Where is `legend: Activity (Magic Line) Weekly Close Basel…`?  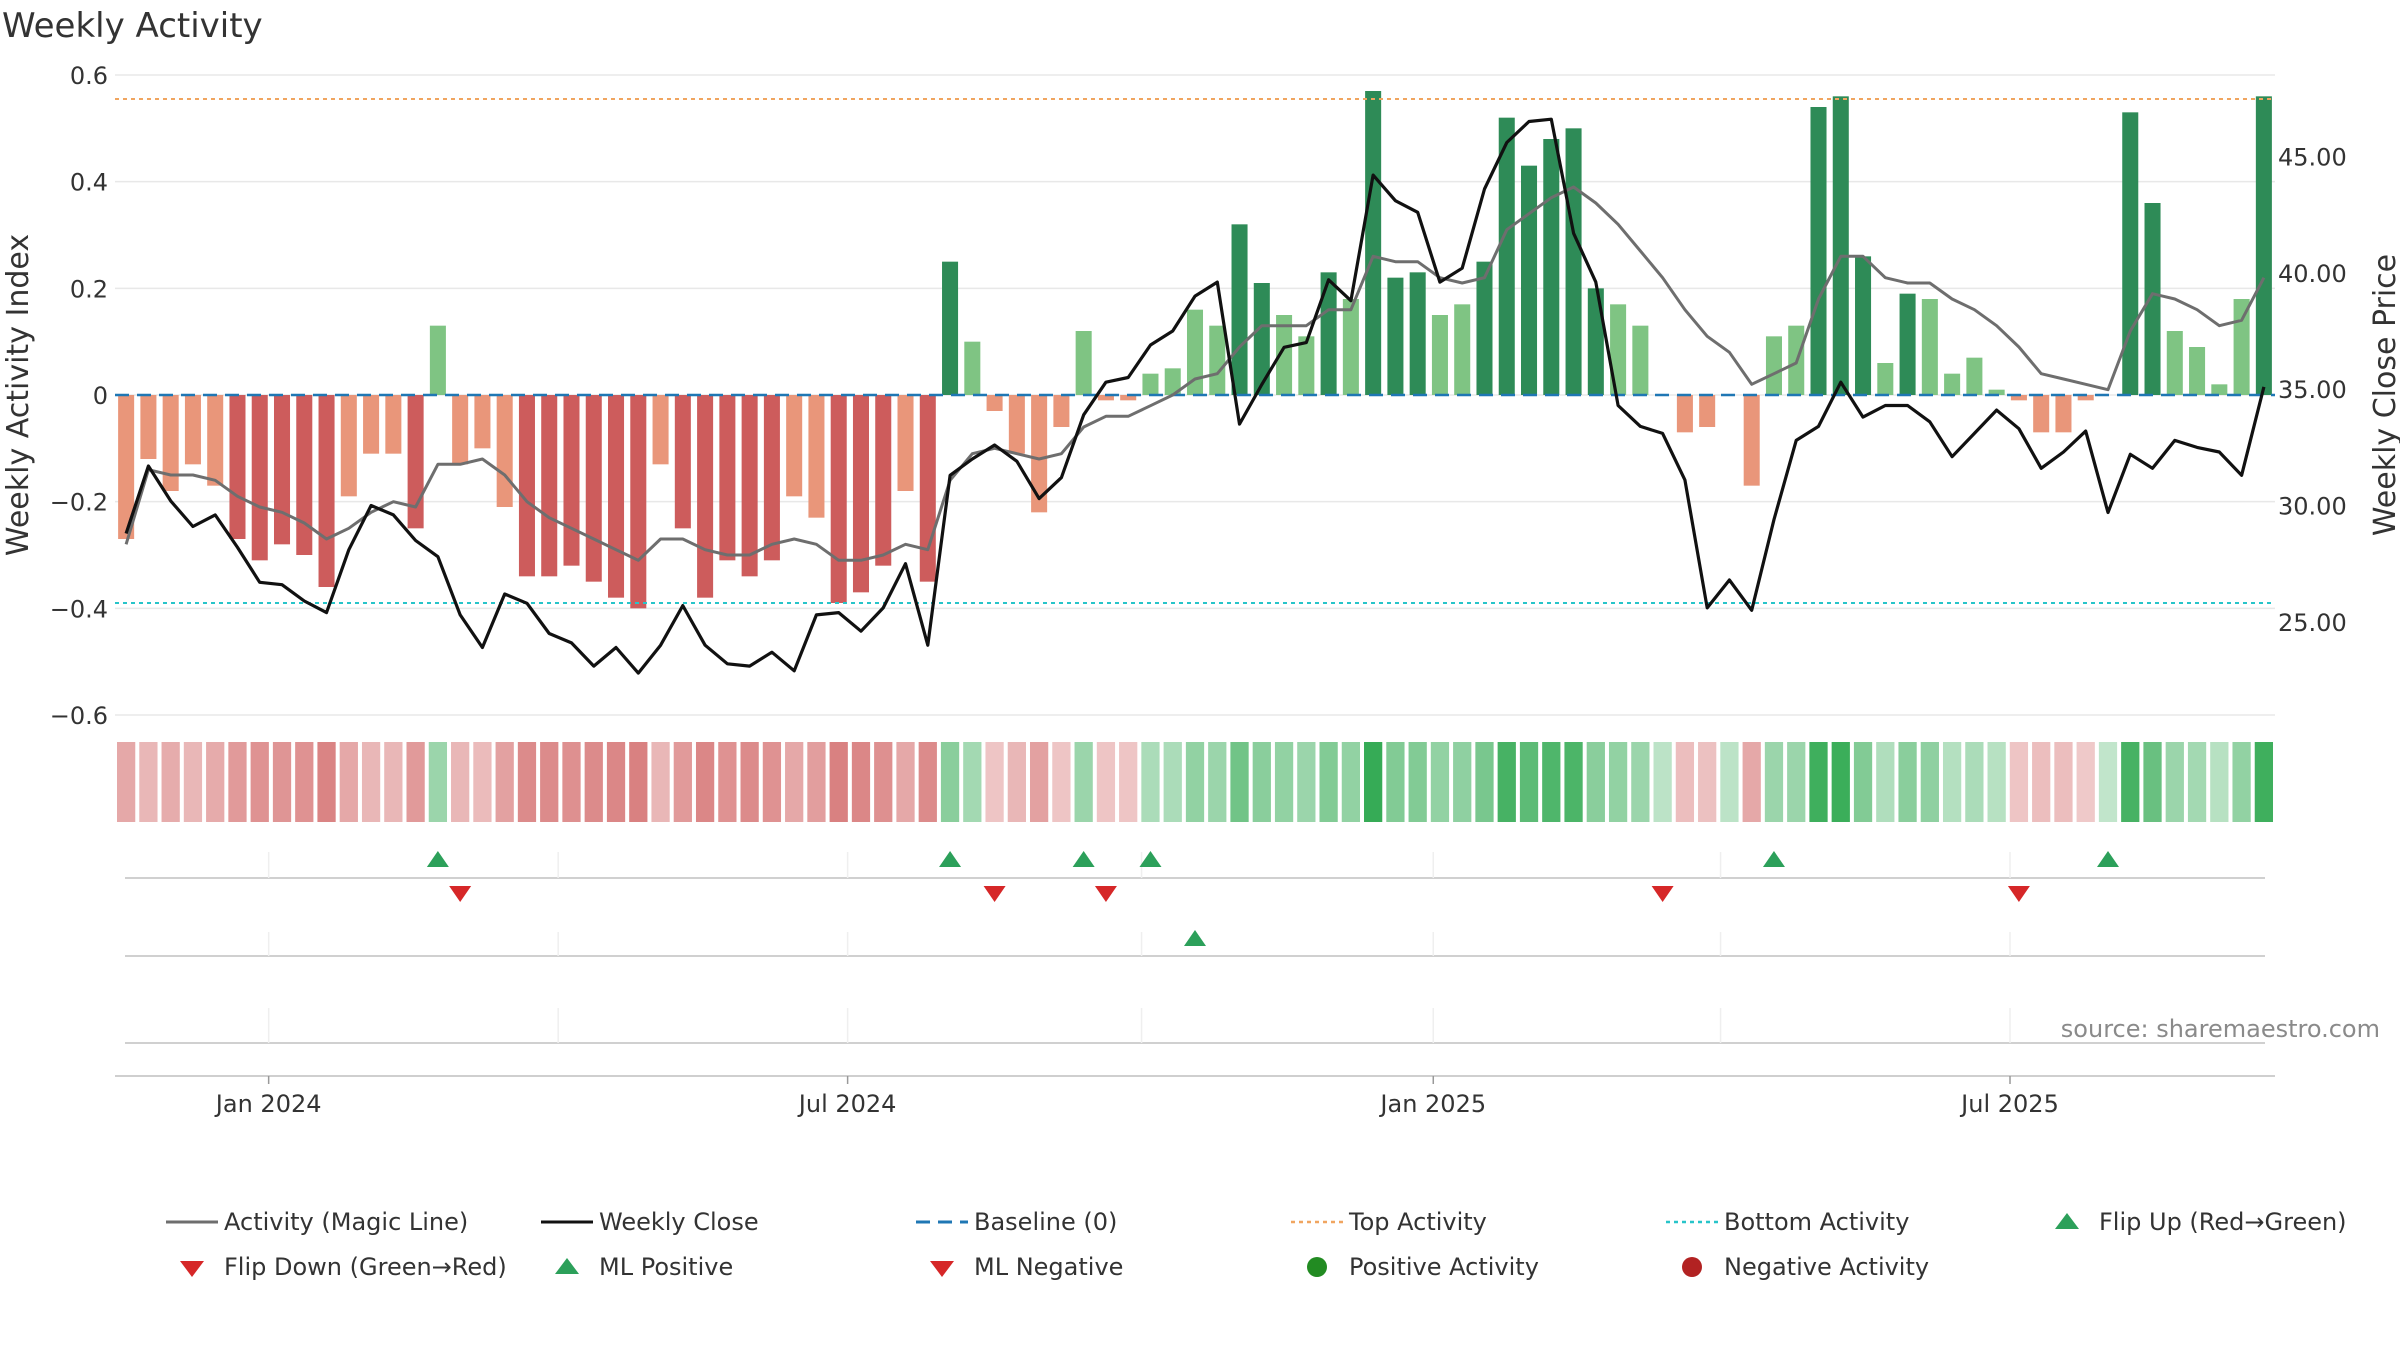 legend: Activity (Magic Line) Weekly Close Basel… is located at coordinates (1270, 1248).